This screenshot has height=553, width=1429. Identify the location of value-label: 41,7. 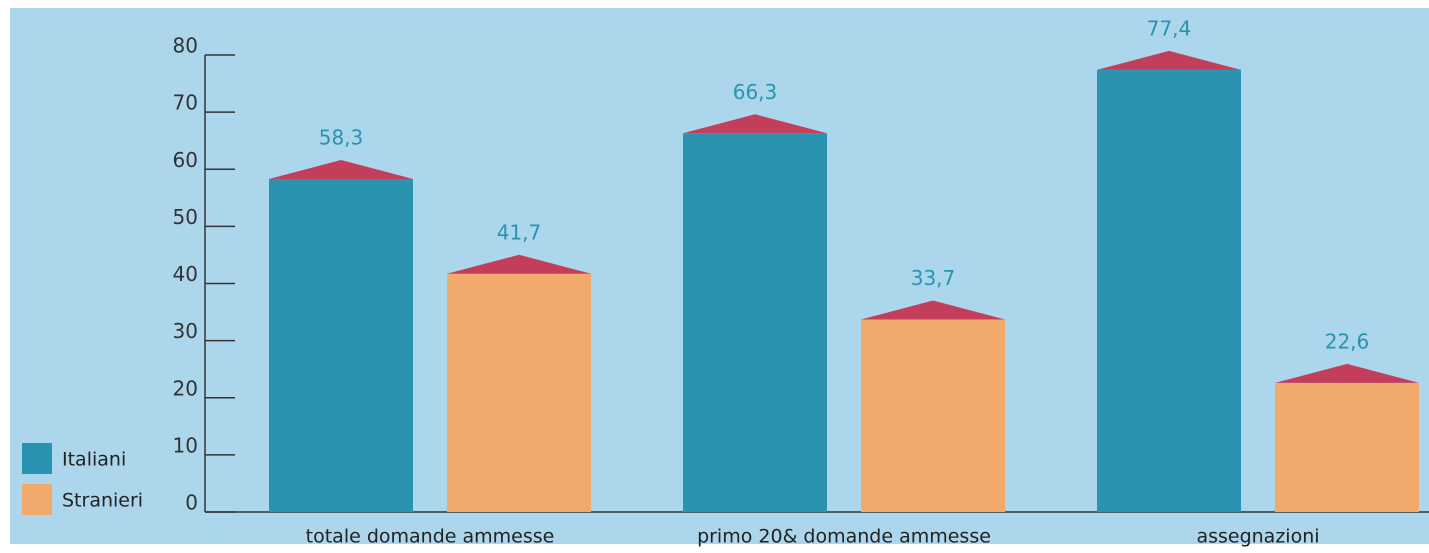
(519, 232).